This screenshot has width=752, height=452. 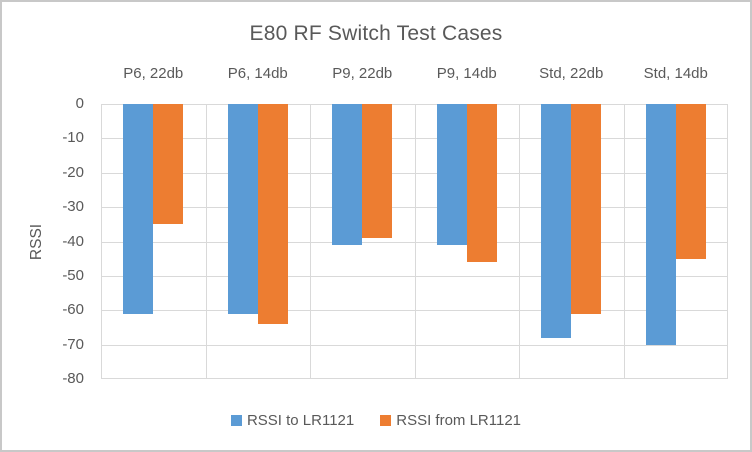 What do you see at coordinates (459, 420) in the screenshot?
I see `legend-label: RSSI from LR1121` at bounding box center [459, 420].